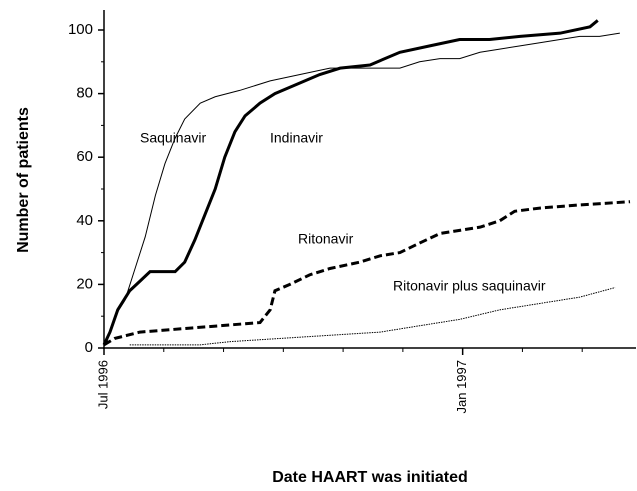 The height and width of the screenshot is (491, 637). Describe the element at coordinates (372, 316) in the screenshot. I see `series-line` at that location.